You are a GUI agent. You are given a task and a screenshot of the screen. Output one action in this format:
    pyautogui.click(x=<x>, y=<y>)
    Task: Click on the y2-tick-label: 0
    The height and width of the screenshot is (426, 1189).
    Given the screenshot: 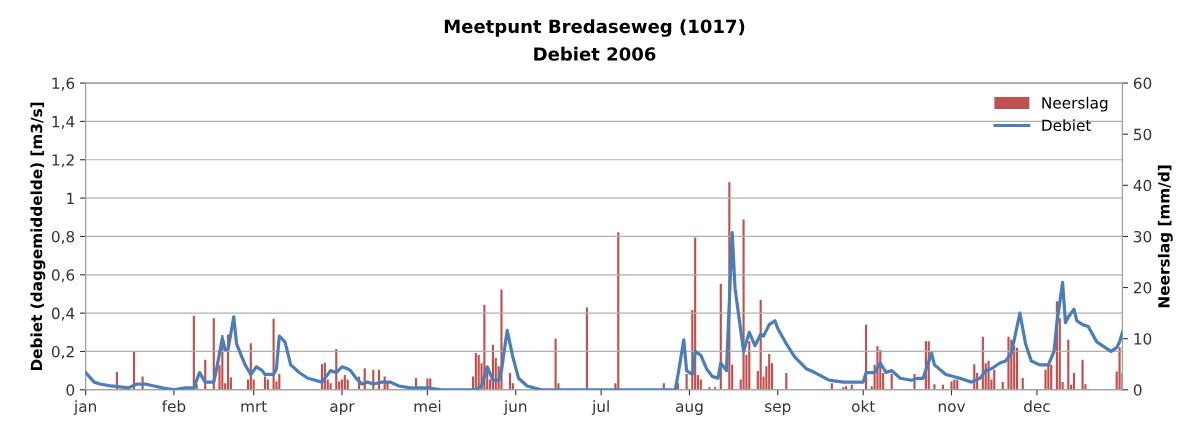 What is the action you would take?
    pyautogui.click(x=1137, y=390)
    